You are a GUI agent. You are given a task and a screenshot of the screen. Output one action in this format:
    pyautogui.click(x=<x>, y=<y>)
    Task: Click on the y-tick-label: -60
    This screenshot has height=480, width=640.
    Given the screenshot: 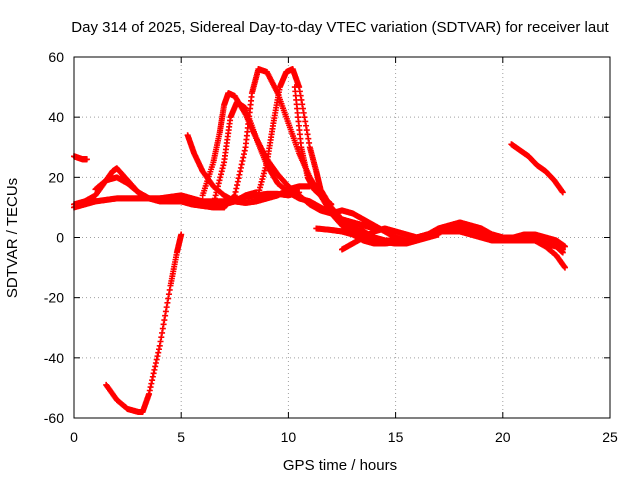 What is the action you would take?
    pyautogui.click(x=54, y=418)
    